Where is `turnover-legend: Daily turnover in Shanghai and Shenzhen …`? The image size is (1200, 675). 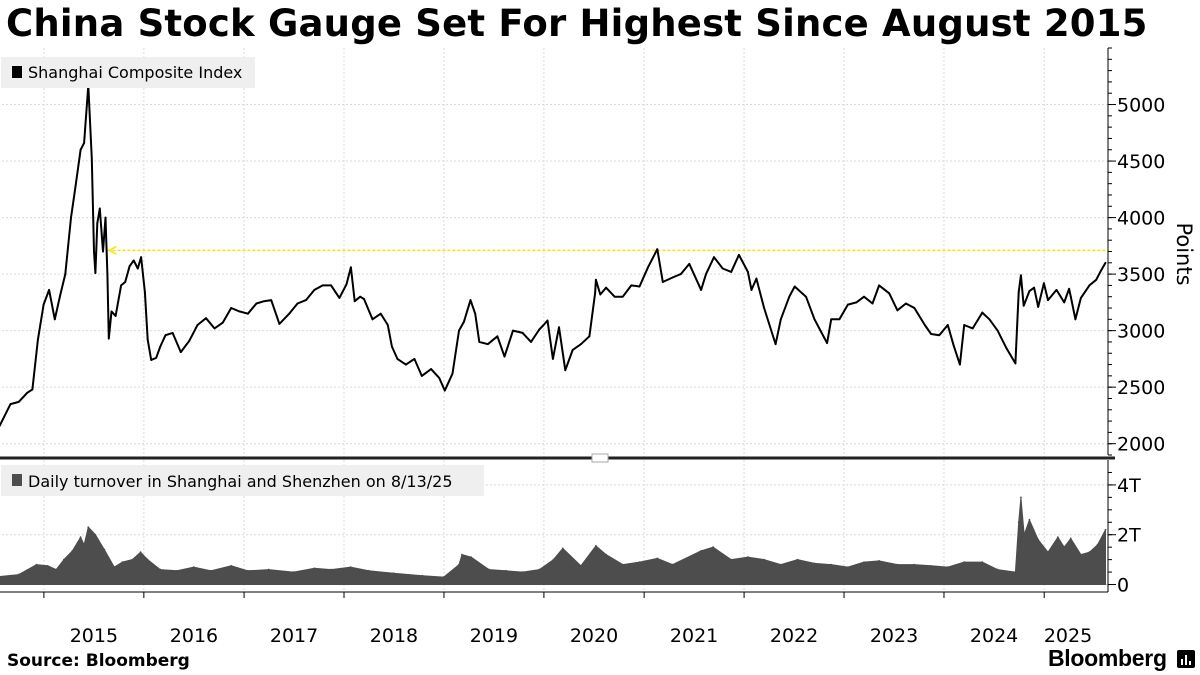 turnover-legend: Daily turnover in Shanghai and Shenzhen … is located at coordinates (242, 480).